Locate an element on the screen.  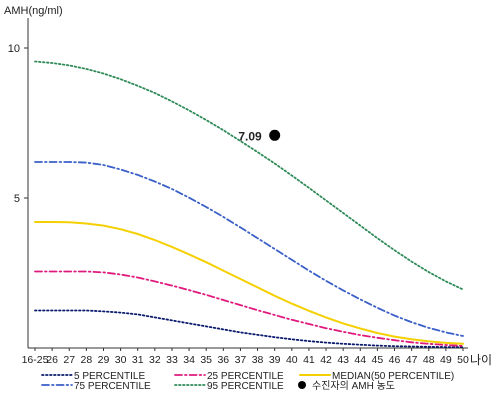
x-tick-label: 29 is located at coordinates (104, 360).